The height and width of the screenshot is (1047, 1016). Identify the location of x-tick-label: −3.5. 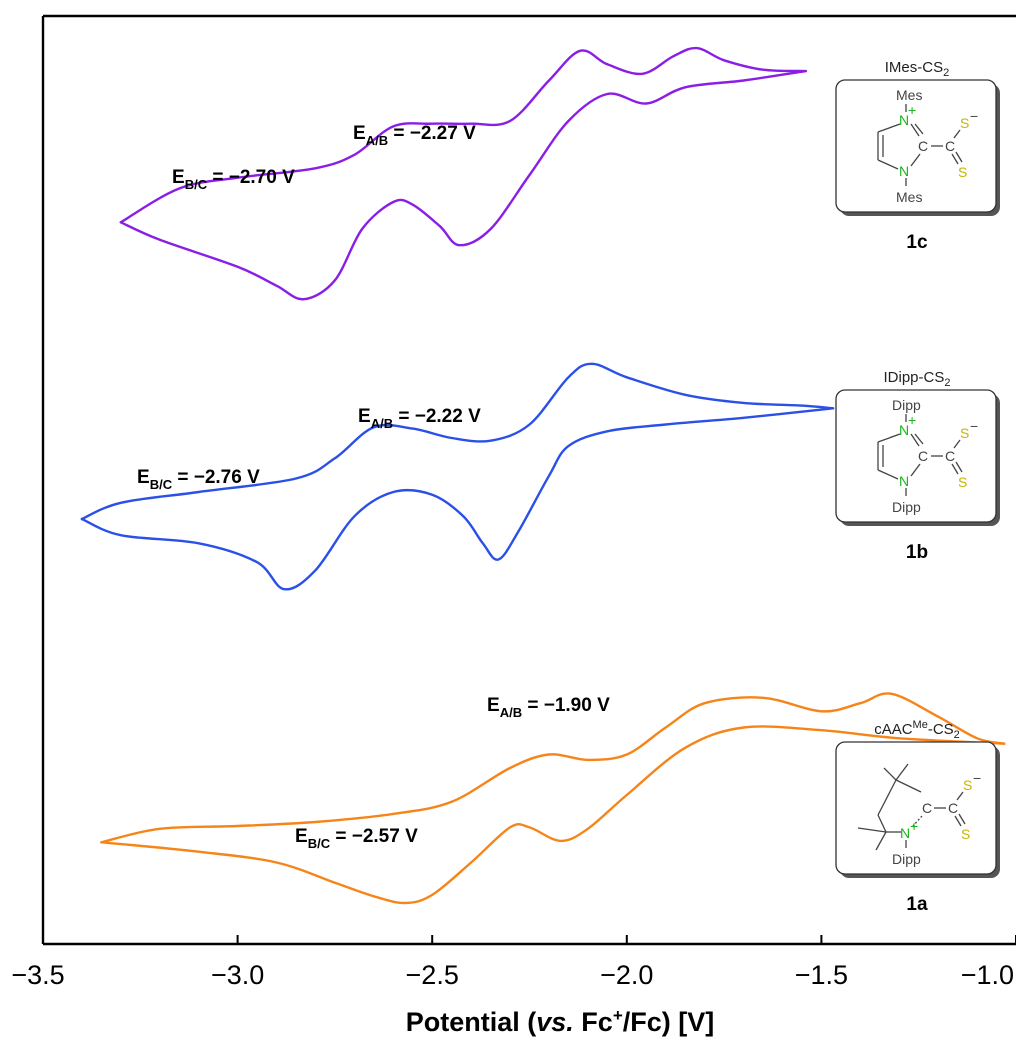
(37, 975).